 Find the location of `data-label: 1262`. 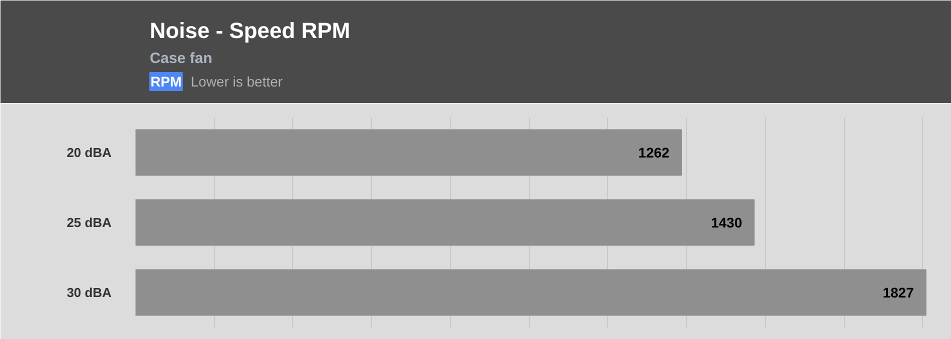

data-label: 1262 is located at coordinates (654, 152).